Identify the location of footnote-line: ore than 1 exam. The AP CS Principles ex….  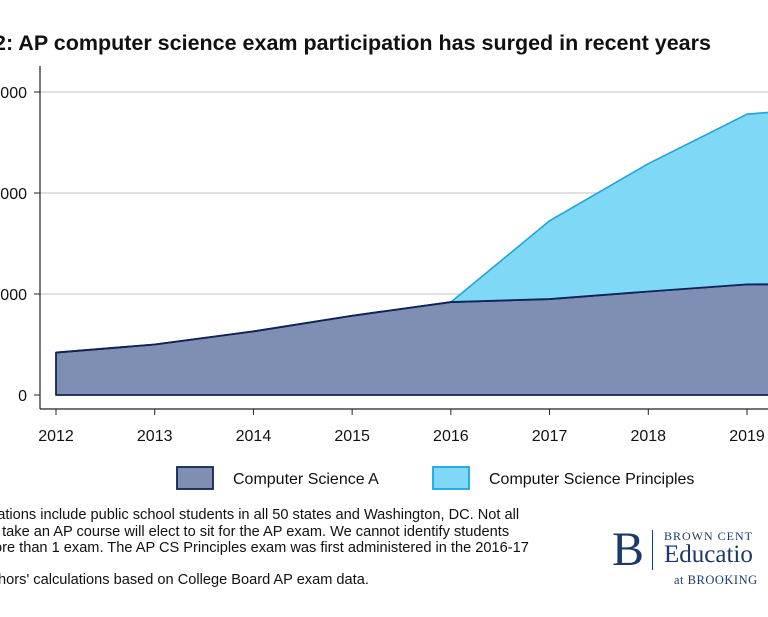
(264, 548).